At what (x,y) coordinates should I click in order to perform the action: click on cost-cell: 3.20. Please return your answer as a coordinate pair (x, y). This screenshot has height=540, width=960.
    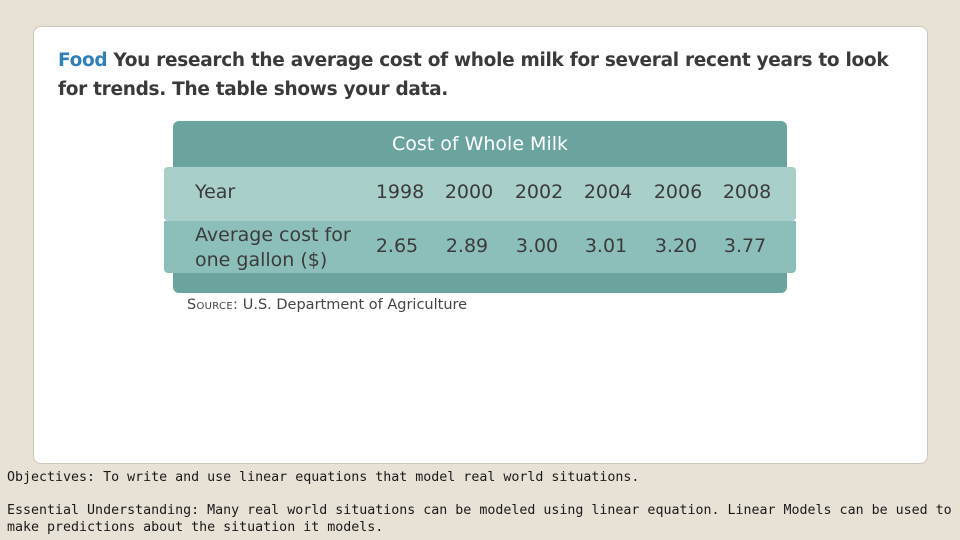
    Looking at the image, I should click on (676, 246).